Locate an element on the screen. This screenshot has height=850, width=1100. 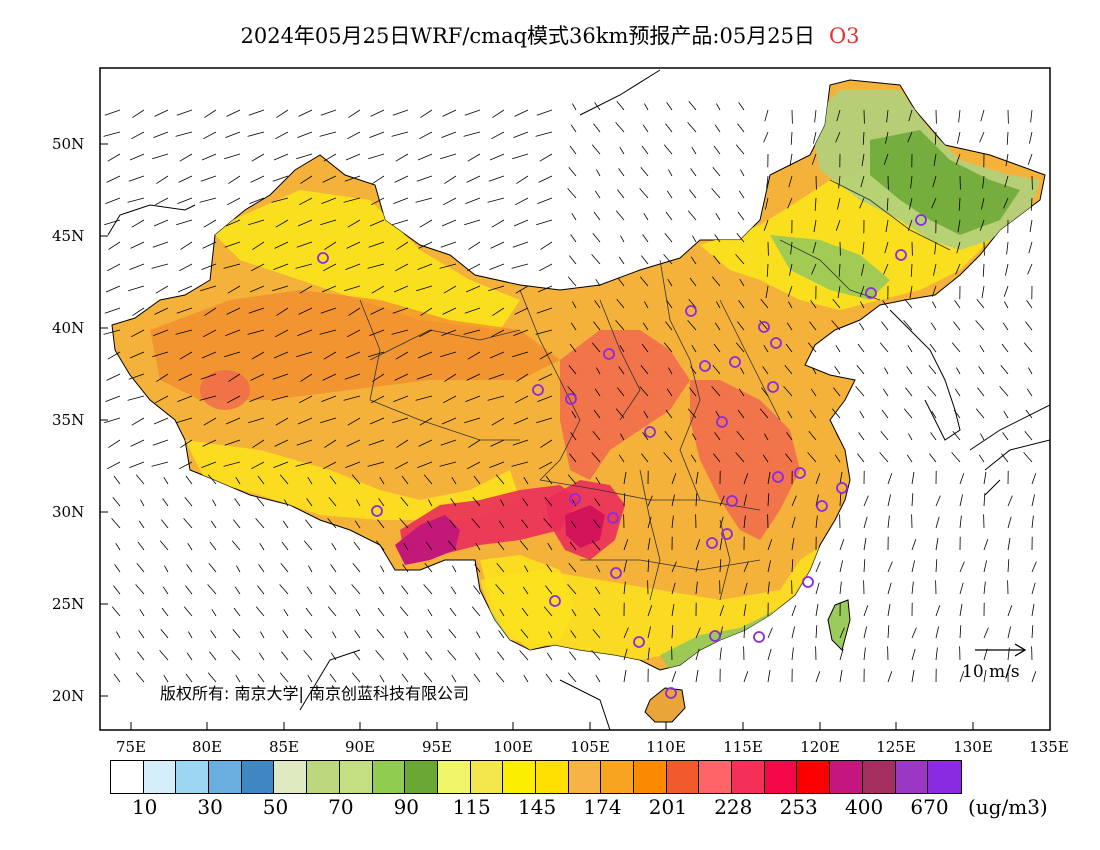
legend-label: 174 is located at coordinates (602, 807).